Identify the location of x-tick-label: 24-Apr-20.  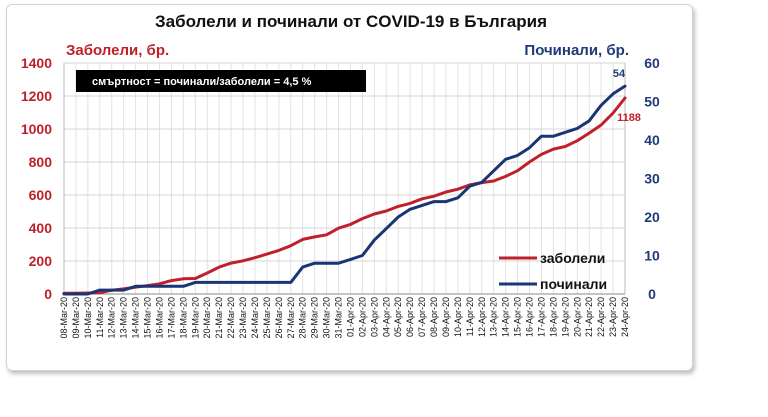
(625, 317).